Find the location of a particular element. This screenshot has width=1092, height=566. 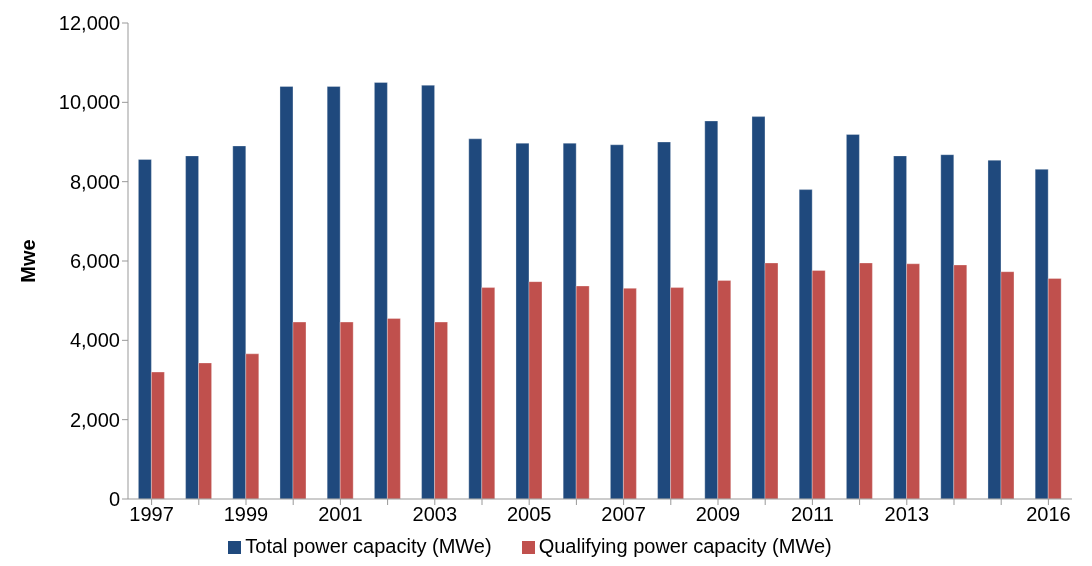

x-tick-label: 2009 is located at coordinates (718, 514).